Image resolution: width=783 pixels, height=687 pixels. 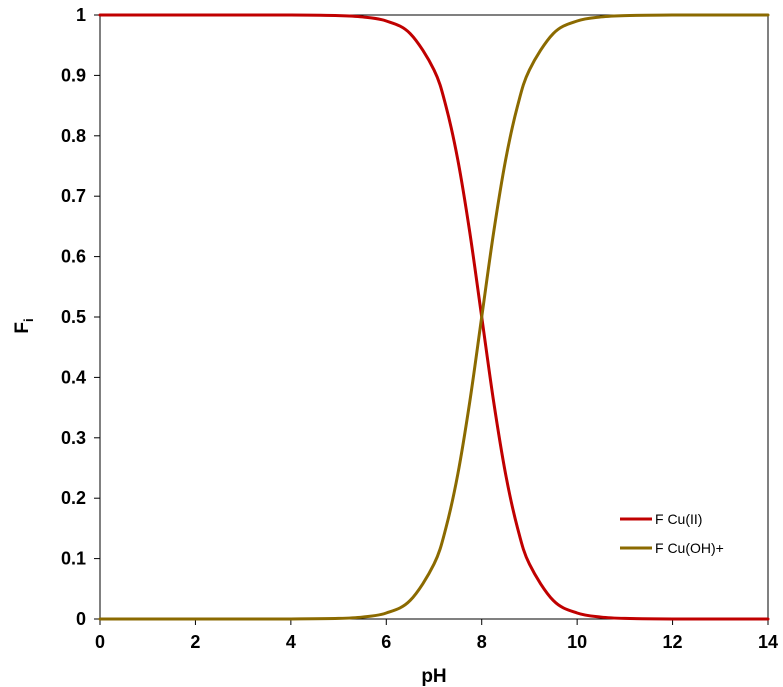 I want to click on y-tick-label: 0.1, so click(x=73, y=559).